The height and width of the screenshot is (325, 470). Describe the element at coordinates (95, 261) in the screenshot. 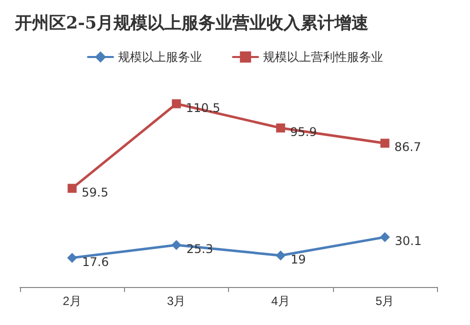

I see `data-label: 17.6` at that location.